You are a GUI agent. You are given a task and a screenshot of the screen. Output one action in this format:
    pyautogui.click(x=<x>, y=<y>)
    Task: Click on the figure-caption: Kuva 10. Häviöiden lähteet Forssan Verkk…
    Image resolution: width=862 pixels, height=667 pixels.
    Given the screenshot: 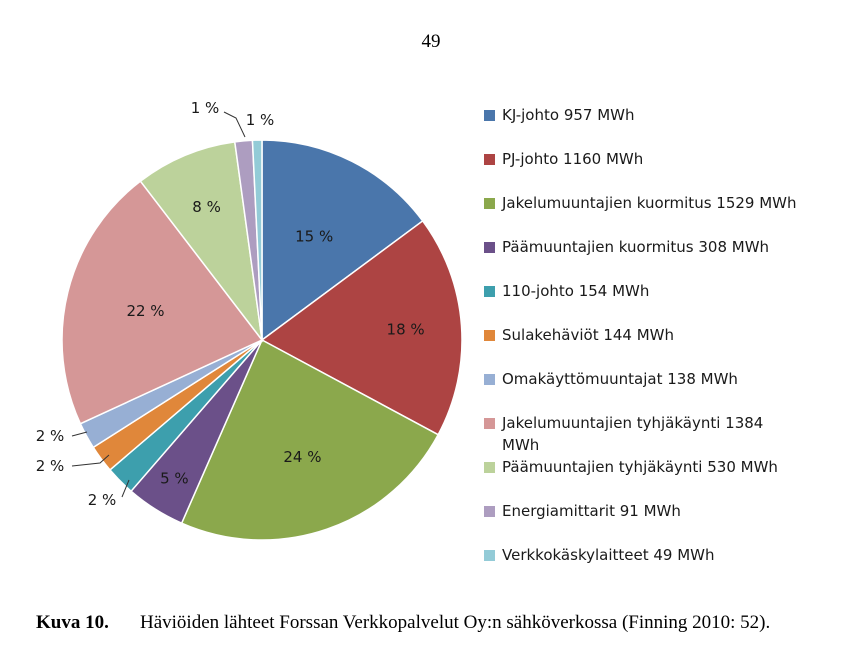 What is the action you would take?
    pyautogui.click(x=436, y=623)
    